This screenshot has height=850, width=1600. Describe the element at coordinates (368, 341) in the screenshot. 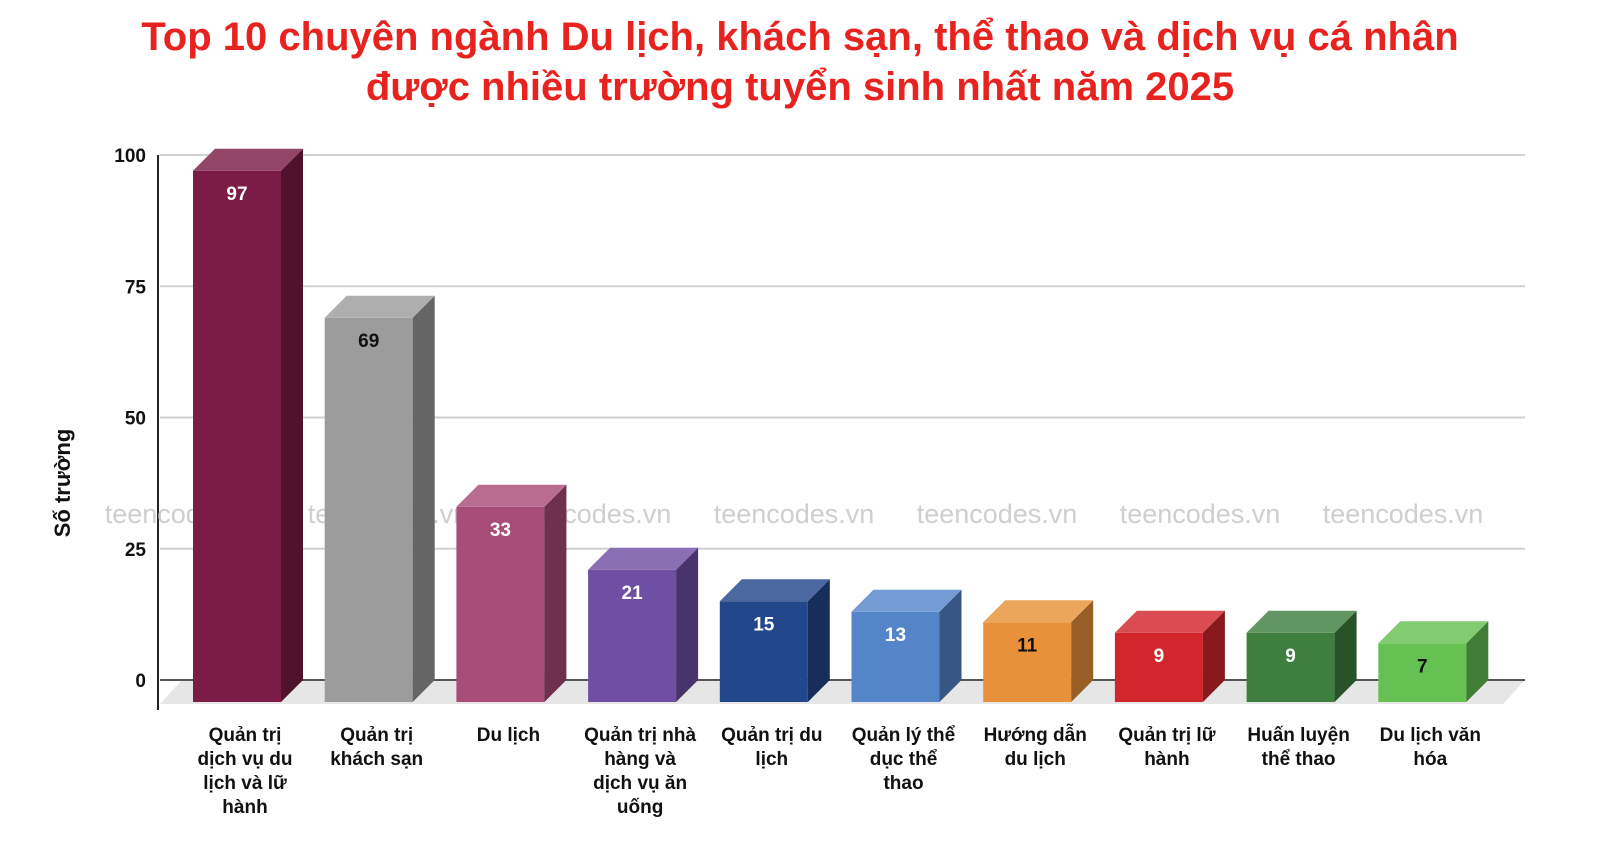

I see `value-label: 69` at that location.